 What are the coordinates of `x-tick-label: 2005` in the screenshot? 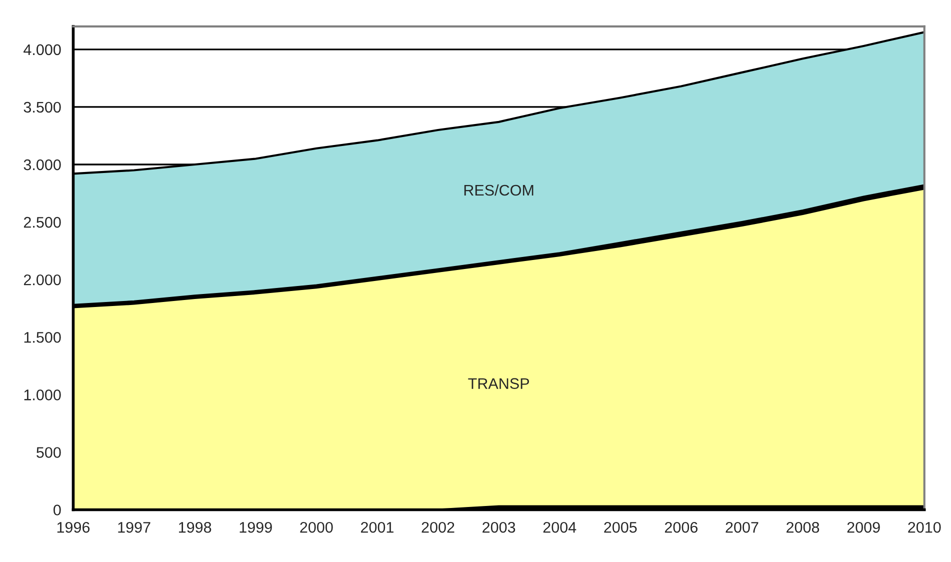 It's located at (620, 527).